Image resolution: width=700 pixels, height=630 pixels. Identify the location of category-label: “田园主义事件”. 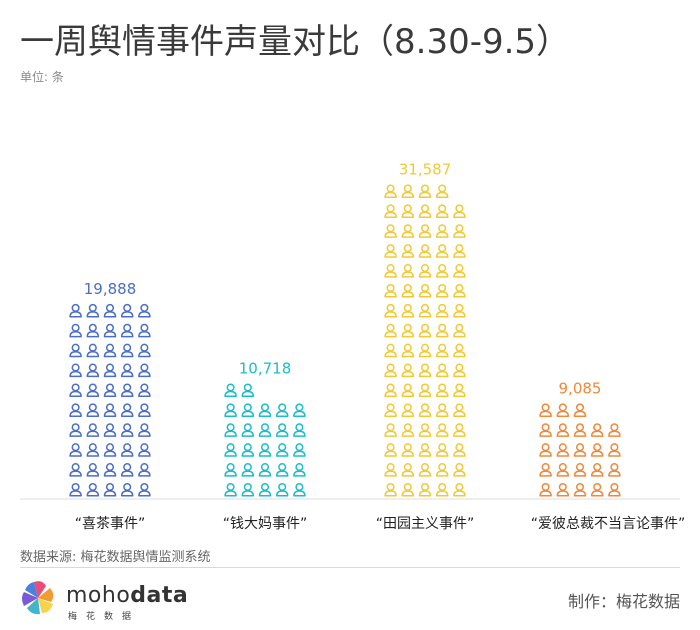
(425, 524).